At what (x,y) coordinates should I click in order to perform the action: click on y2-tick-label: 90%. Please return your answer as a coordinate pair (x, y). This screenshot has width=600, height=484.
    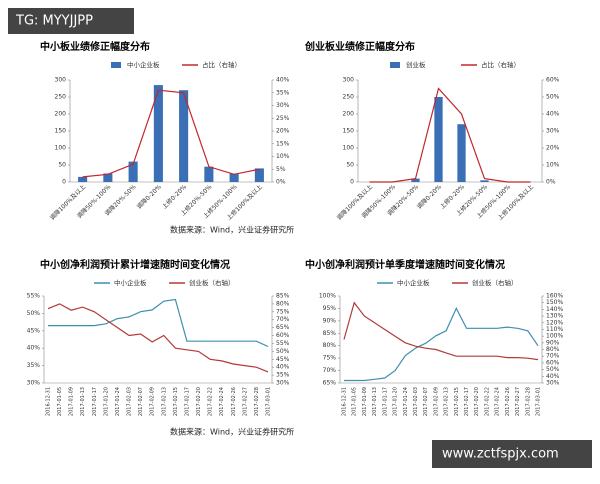
    Looking at the image, I should click on (553, 342).